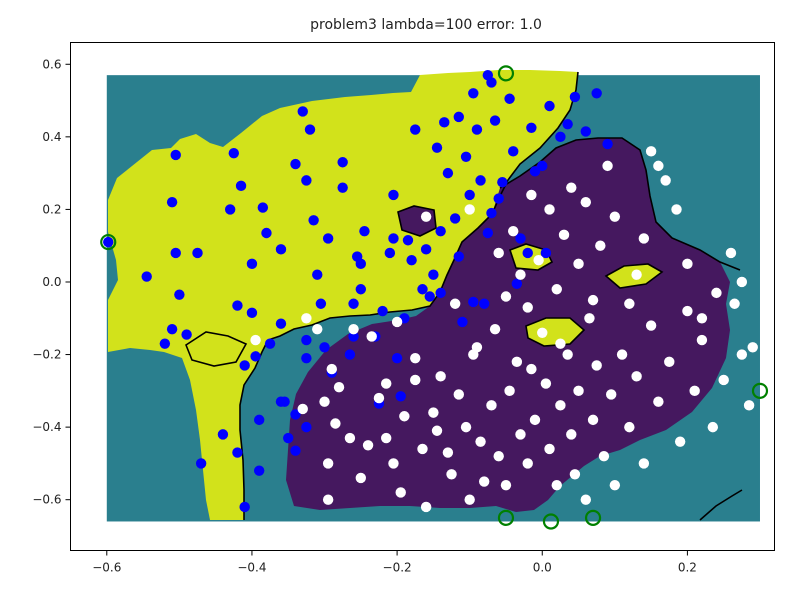 The width and height of the screenshot is (793, 595). I want to click on y-axis: 0.6 0.4 0.2 0.0 −0.2 −0.4 −0.6, so click(51, 282).